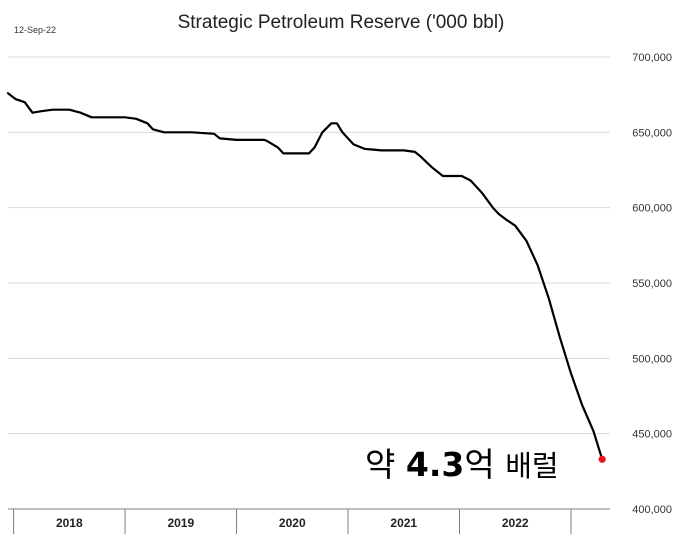  I want to click on y-tick-label: 450,000, so click(652, 435).